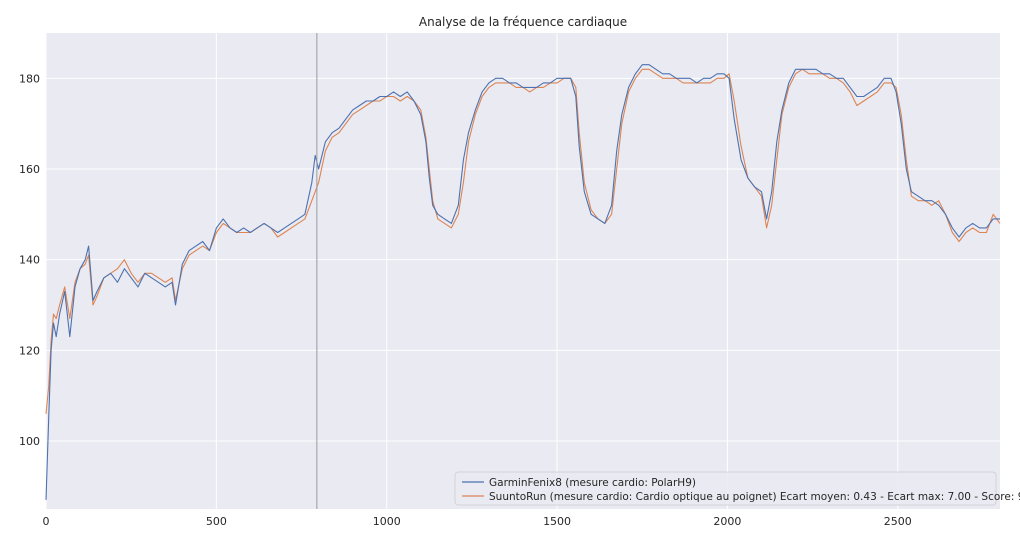  Describe the element at coordinates (29, 441) in the screenshot. I see `y-tick-label: 100` at that location.